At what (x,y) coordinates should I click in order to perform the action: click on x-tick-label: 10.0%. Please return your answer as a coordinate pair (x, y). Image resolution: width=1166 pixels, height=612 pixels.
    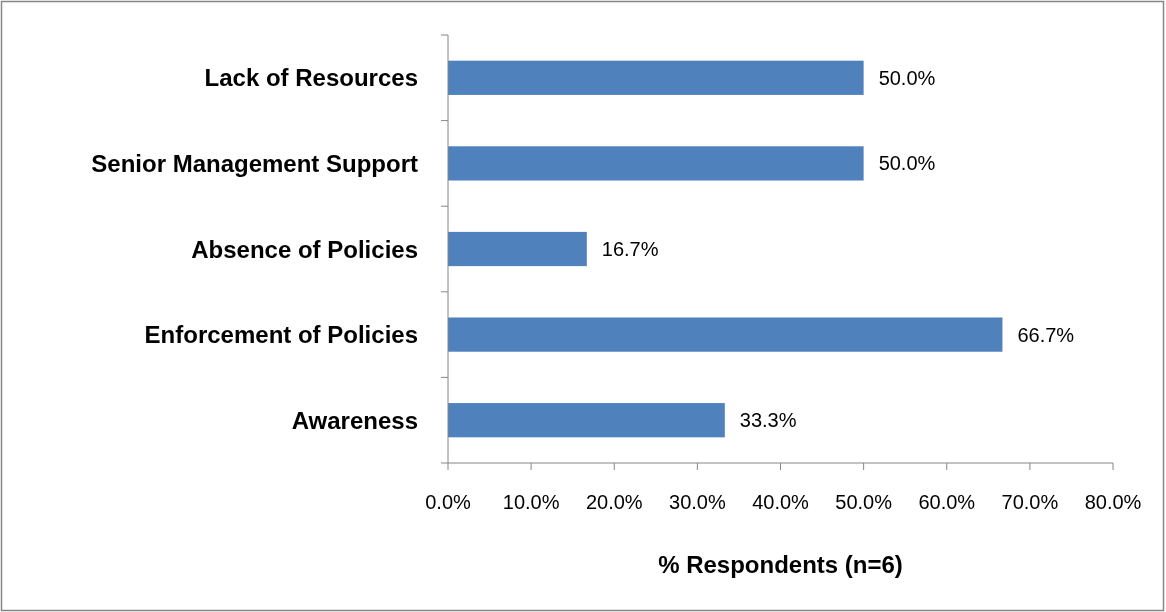
    Looking at the image, I should click on (531, 502).